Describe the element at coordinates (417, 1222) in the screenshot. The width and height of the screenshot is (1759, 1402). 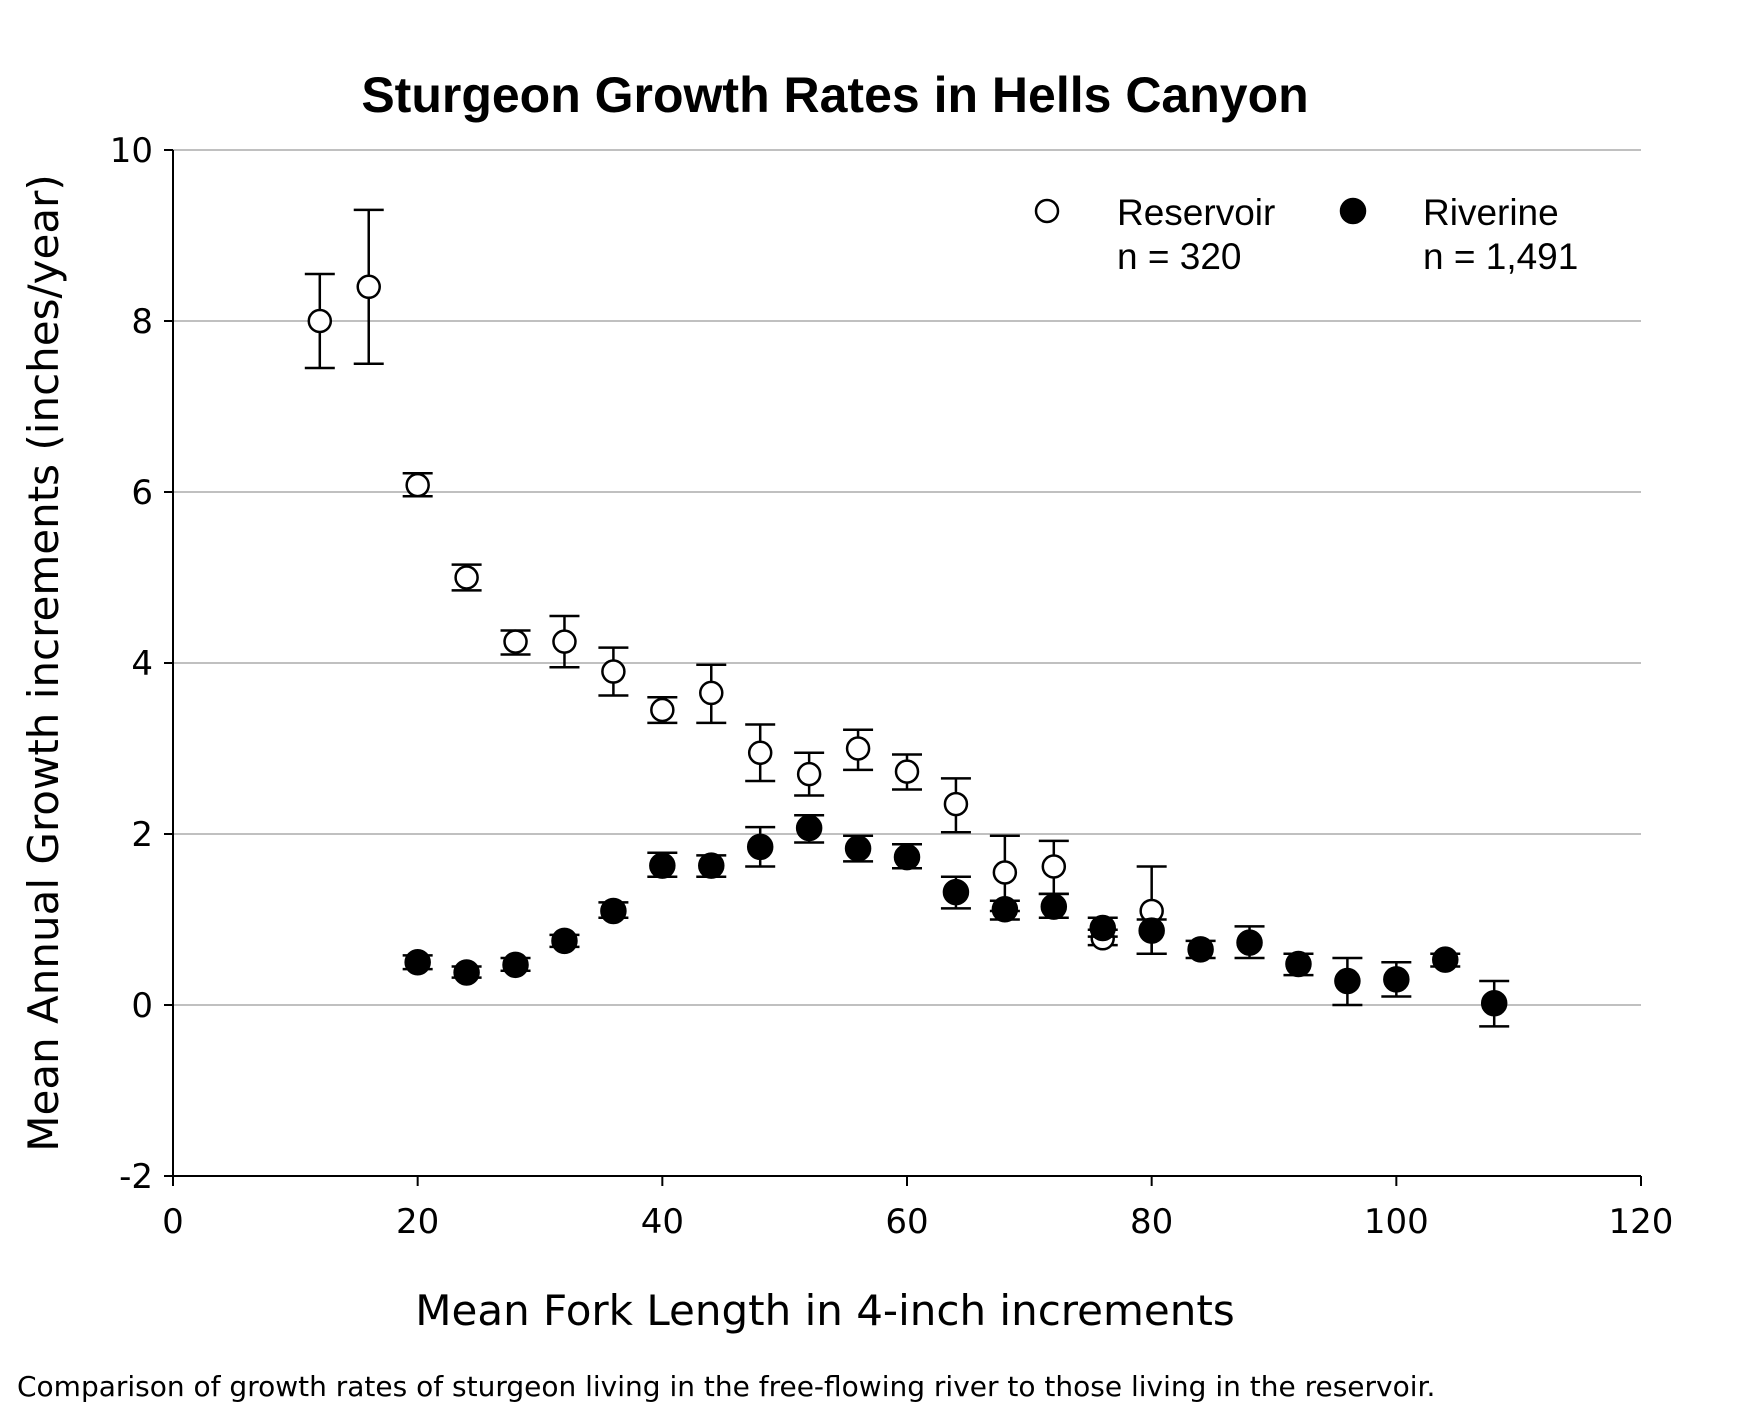
I see `x-tick-label: 20` at that location.